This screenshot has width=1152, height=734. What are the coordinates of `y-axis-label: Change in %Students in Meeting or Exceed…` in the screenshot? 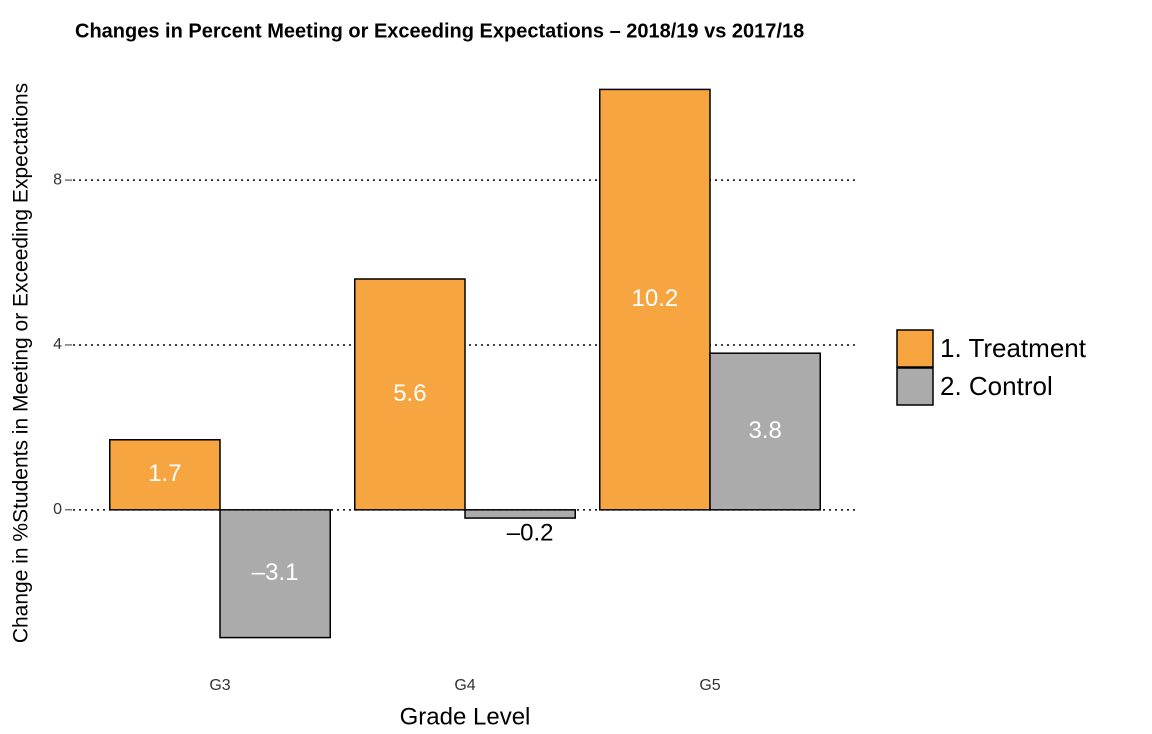 It's located at (21, 363).